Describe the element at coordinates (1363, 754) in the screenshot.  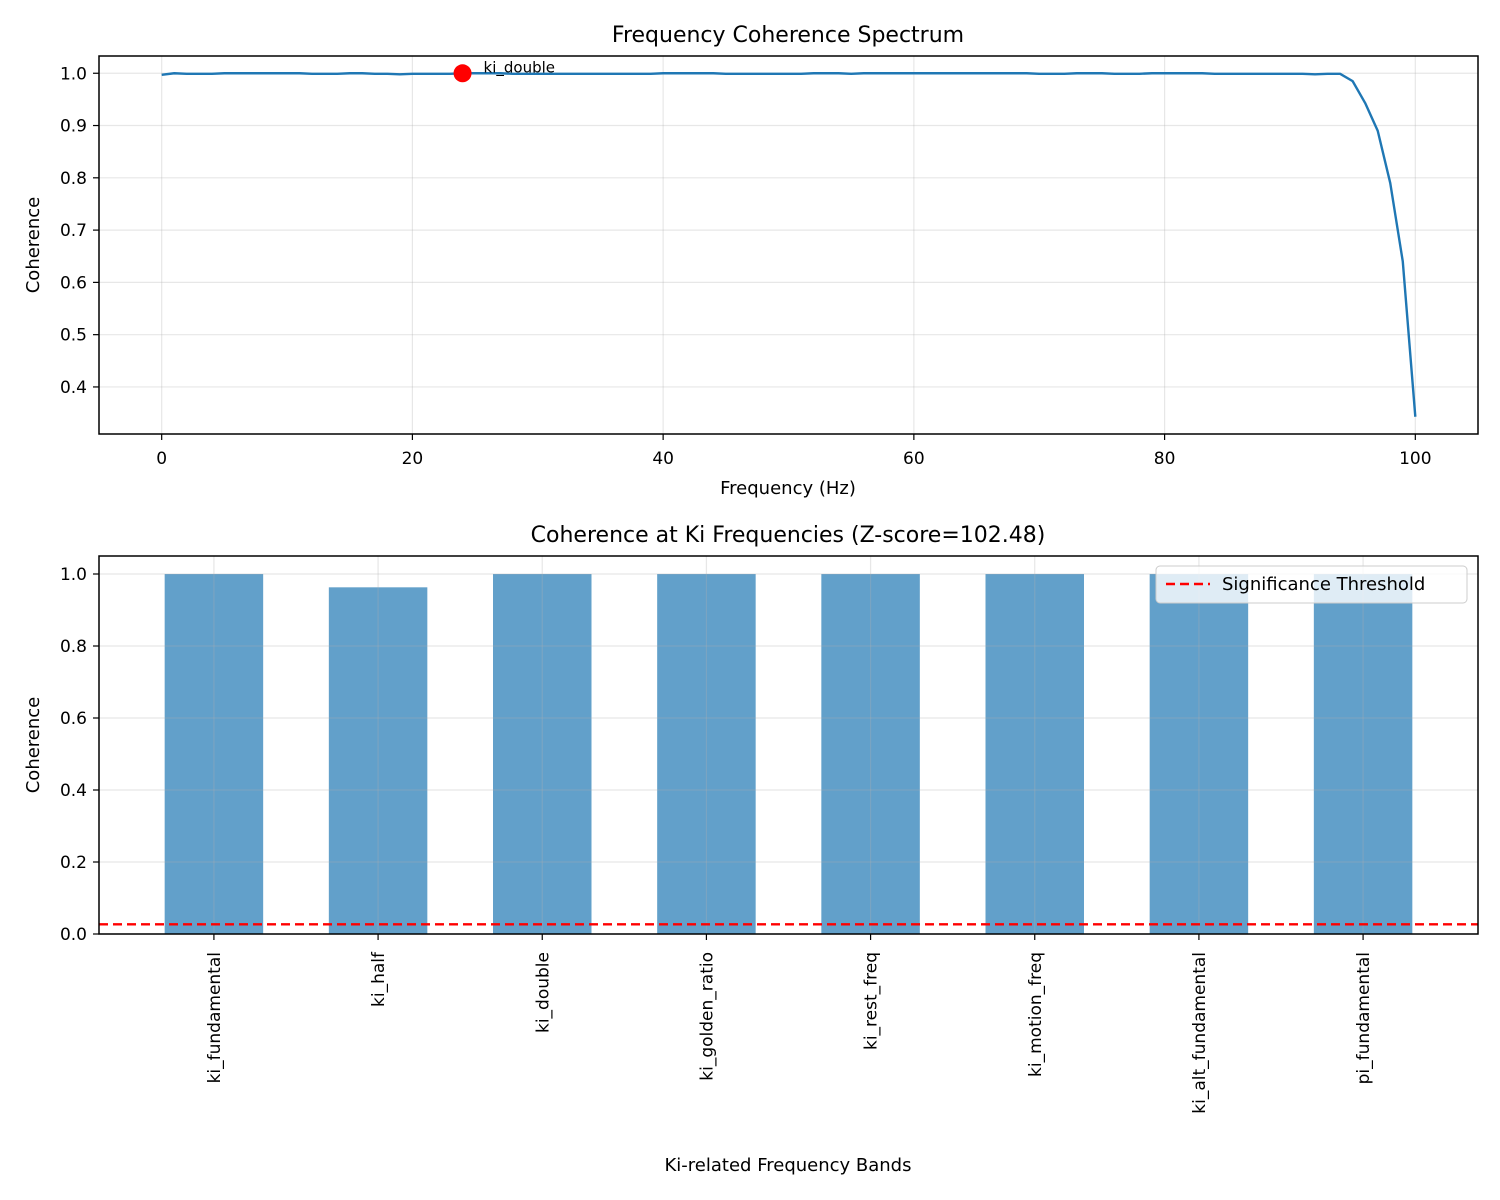
I see `bar-pi-fundamental` at that location.